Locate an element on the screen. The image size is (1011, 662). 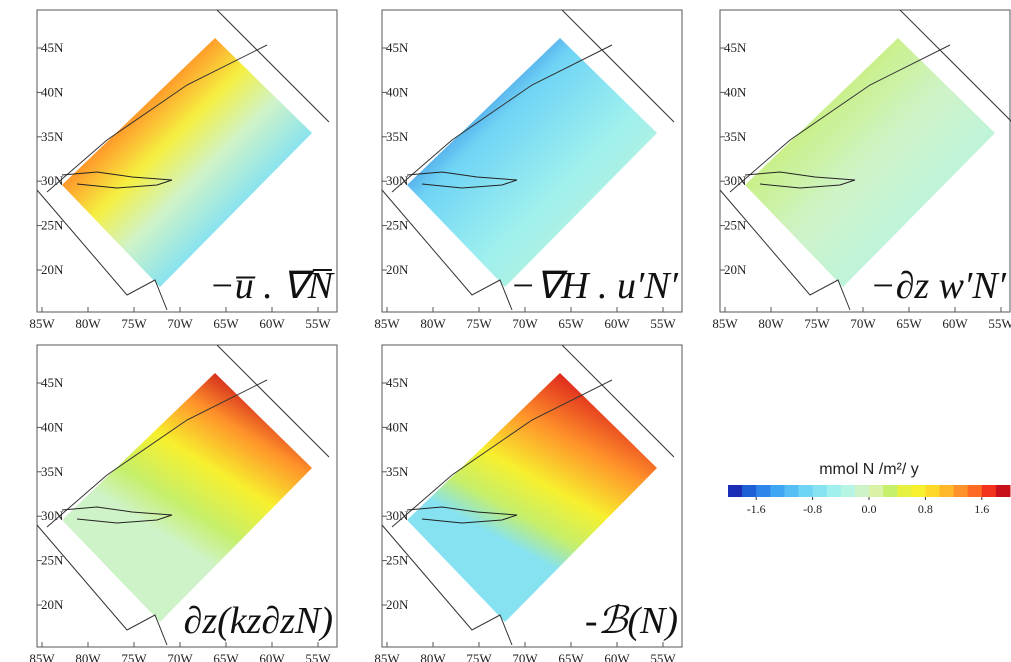
panel-label: −u̅ . ∇N̅ is located at coordinates (272, 286).